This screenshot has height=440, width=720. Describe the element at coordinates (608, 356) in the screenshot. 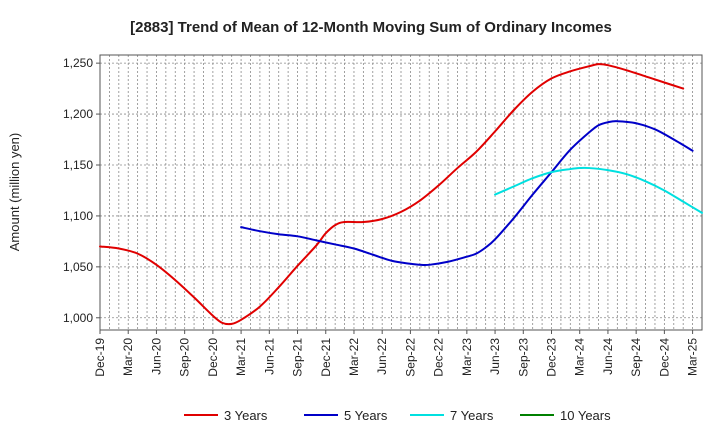

I see `x-tick-label: Jun-24` at that location.